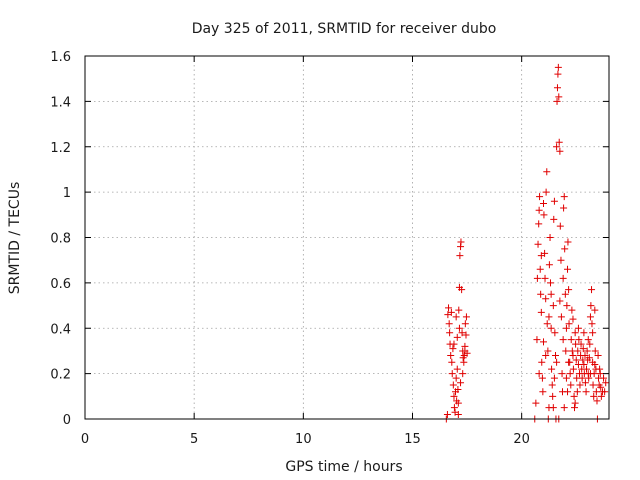 The image size is (640, 480). Describe the element at coordinates (60, 57) in the screenshot. I see `y-tick-label: 1.6` at that location.